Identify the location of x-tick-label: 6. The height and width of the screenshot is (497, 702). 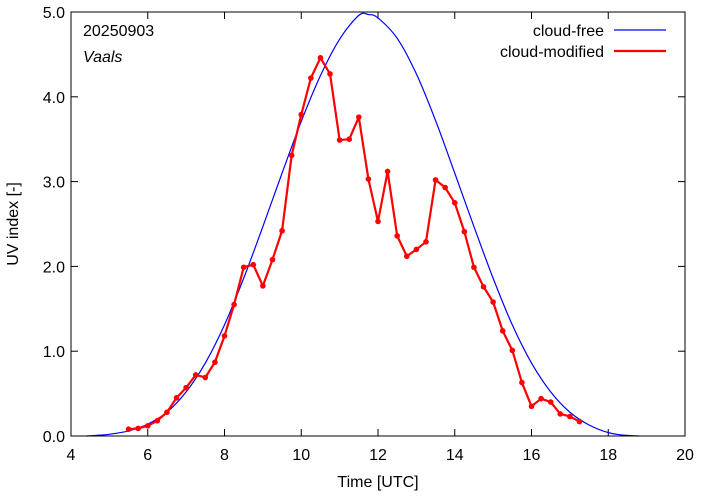
(147, 455).